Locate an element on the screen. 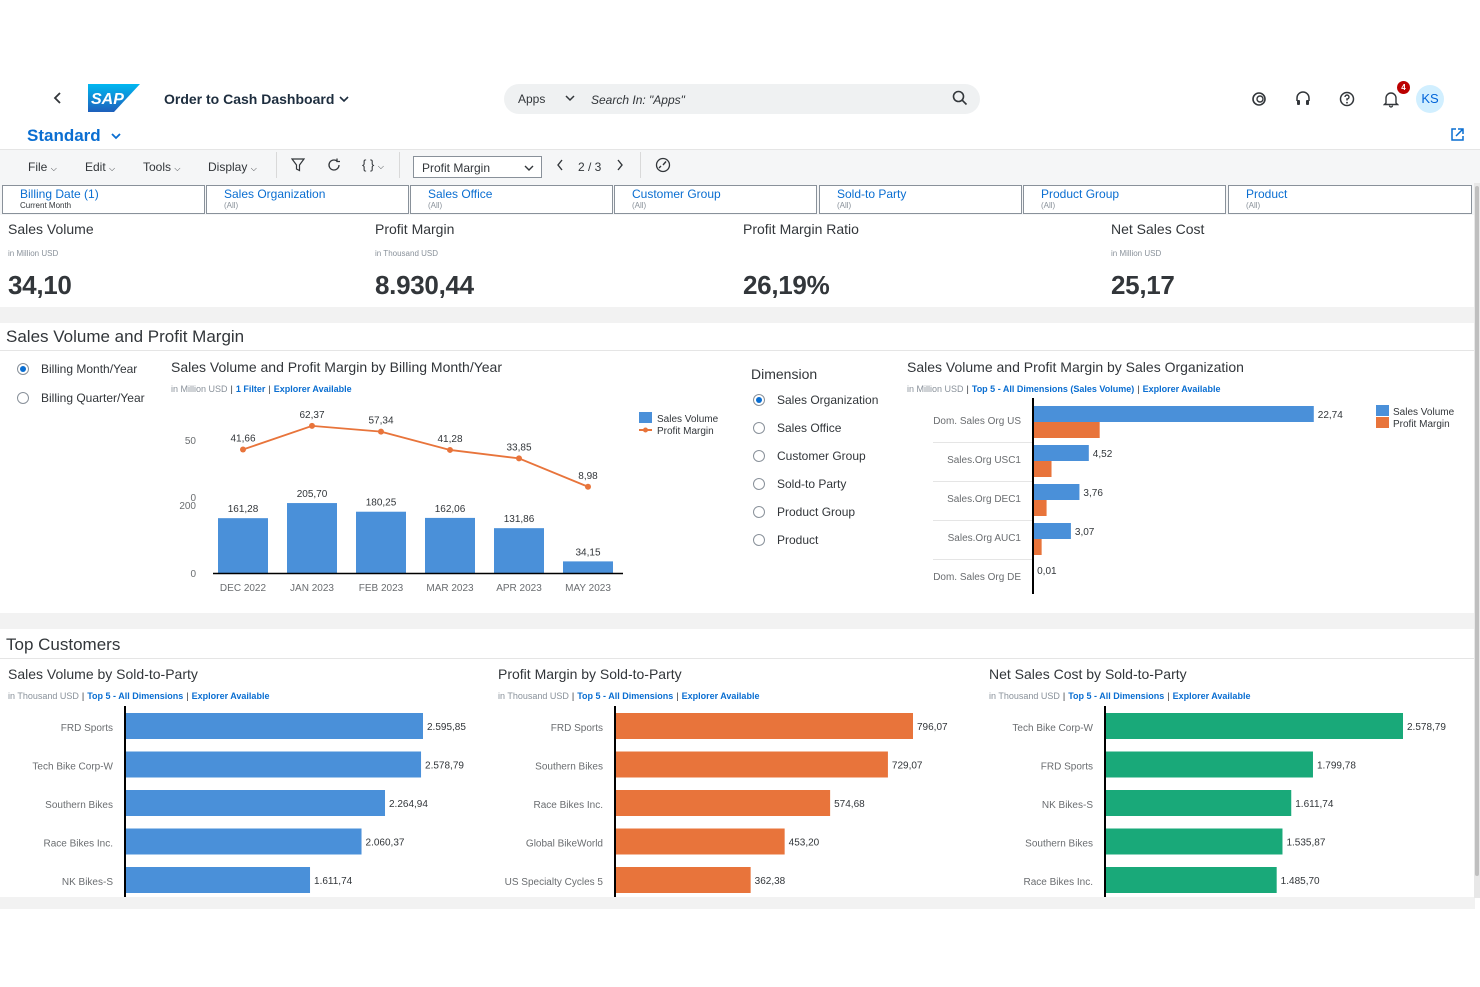  tools-menu: Tools ⌵ is located at coordinates (161, 167).